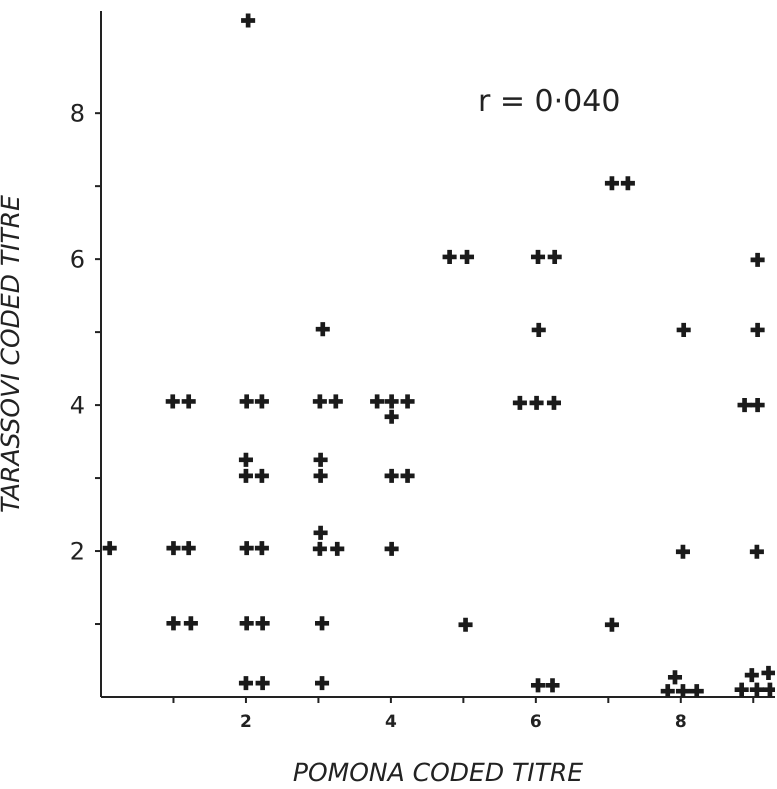 The width and height of the screenshot is (777, 789). I want to click on x-axis-title: POMONA CODED TITRE, so click(438, 772).